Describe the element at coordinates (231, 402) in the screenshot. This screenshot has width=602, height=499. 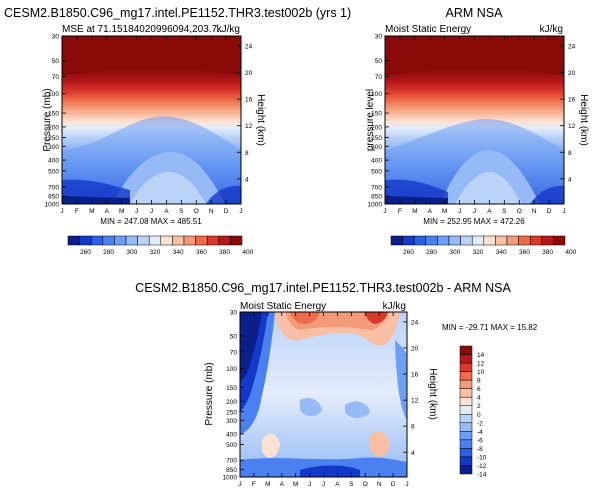
I see `y-tick-label: 200` at that location.